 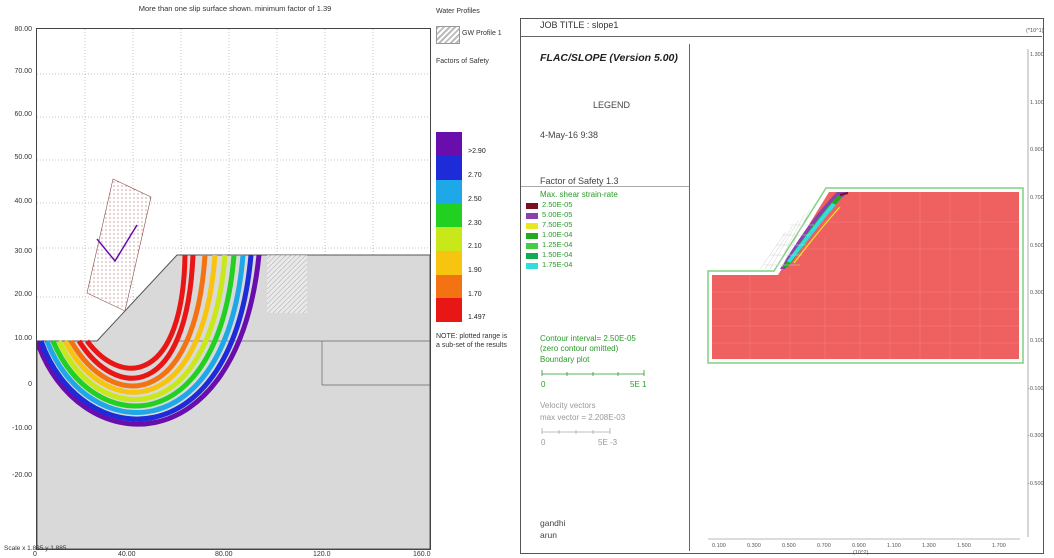 What do you see at coordinates (568, 405) in the screenshot?
I see `velocity-vectors-label: Velocity vectors` at bounding box center [568, 405].